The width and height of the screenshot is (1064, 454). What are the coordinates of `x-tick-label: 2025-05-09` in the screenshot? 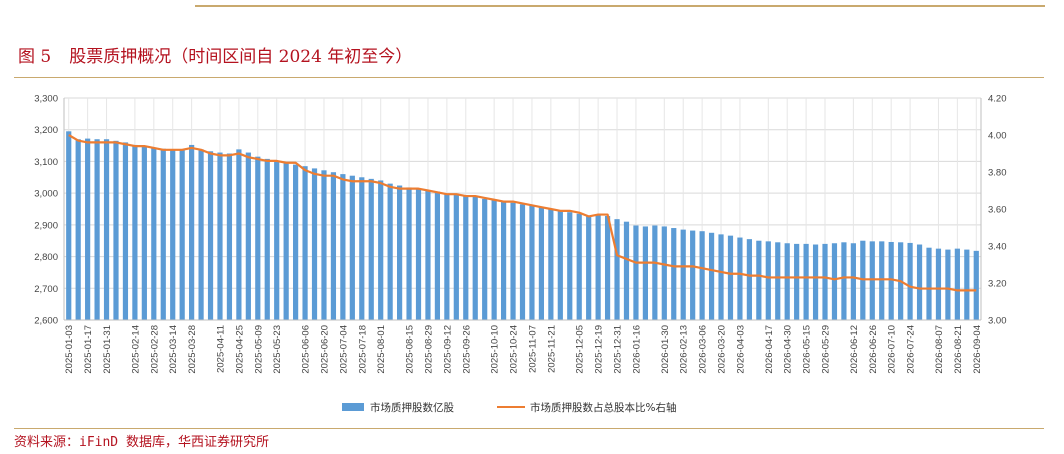 It's located at (258, 349).